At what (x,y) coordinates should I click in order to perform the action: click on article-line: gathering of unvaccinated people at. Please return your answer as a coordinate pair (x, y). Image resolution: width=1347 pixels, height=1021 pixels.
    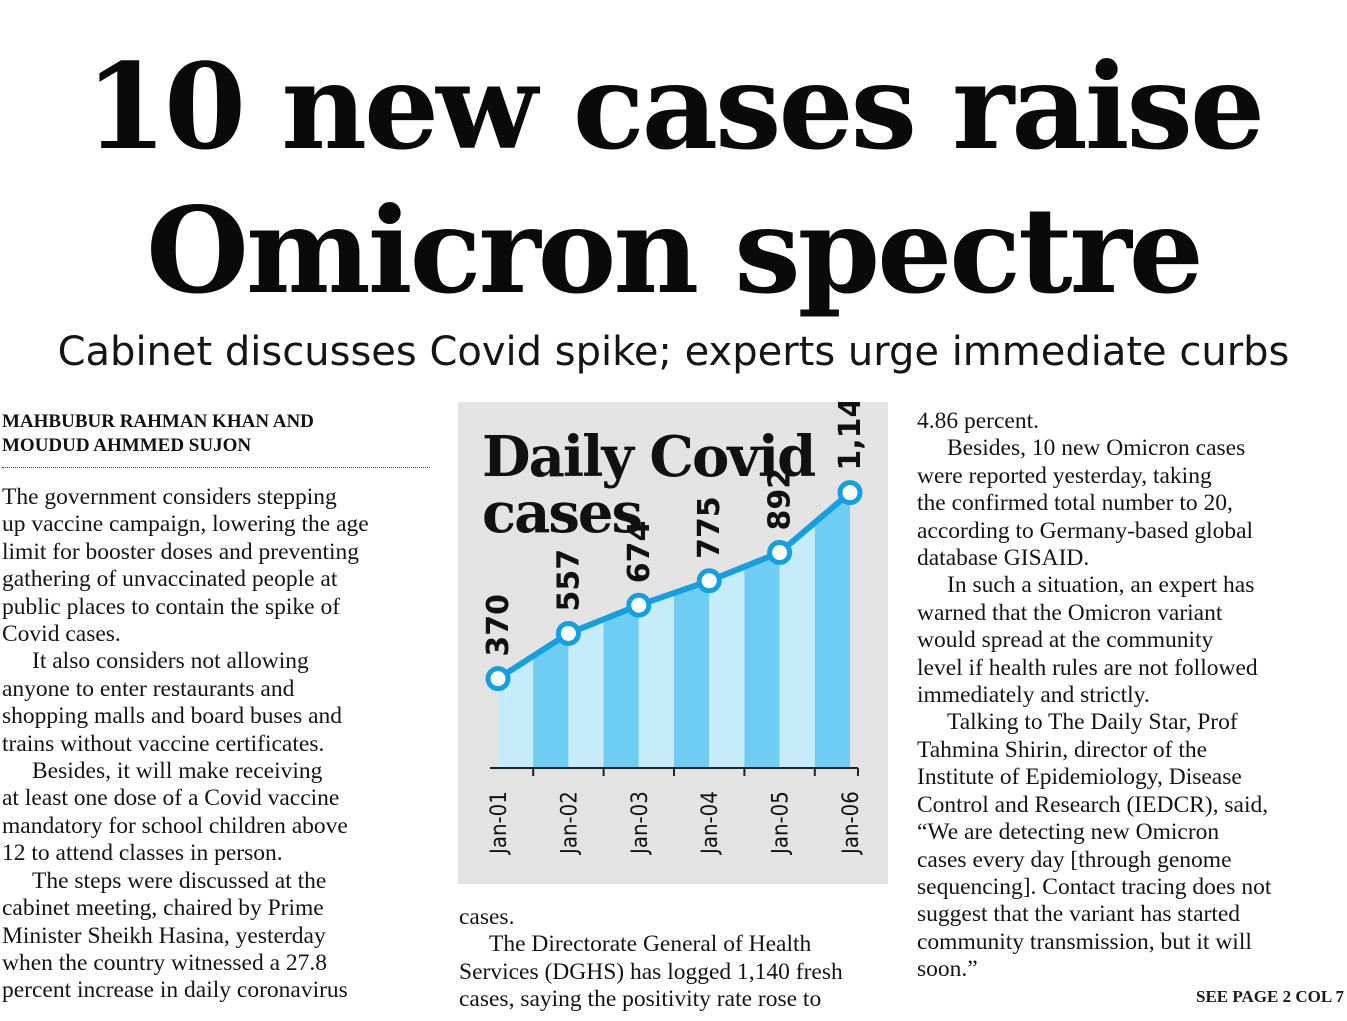
    Looking at the image, I should click on (170, 579).